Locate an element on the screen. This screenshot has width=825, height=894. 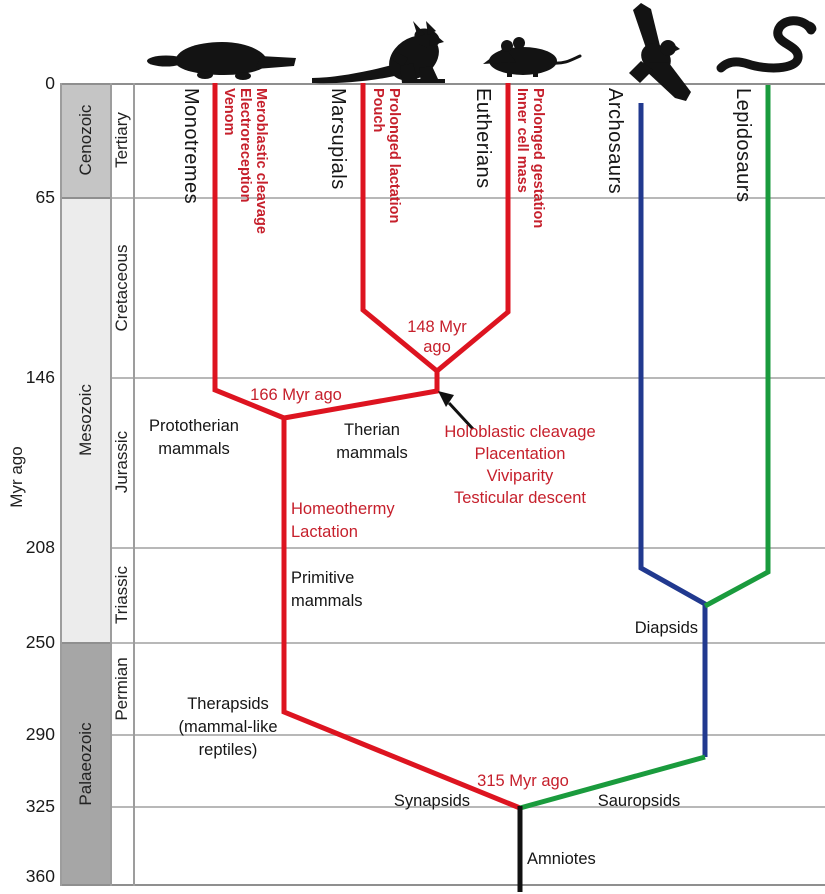
marsupial-traits: Pouch Prolonged lactation is located at coordinates (386, 156).